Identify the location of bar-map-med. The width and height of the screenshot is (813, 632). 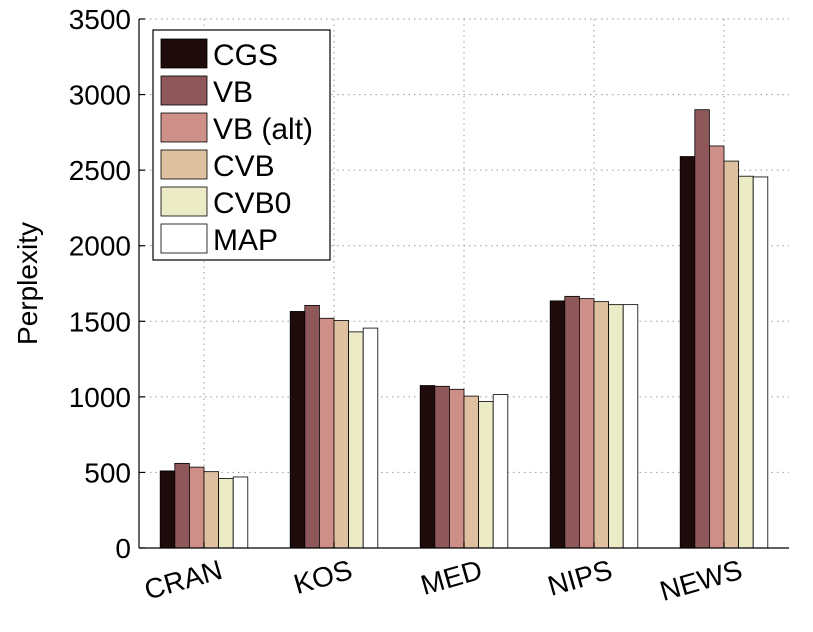
(500, 471).